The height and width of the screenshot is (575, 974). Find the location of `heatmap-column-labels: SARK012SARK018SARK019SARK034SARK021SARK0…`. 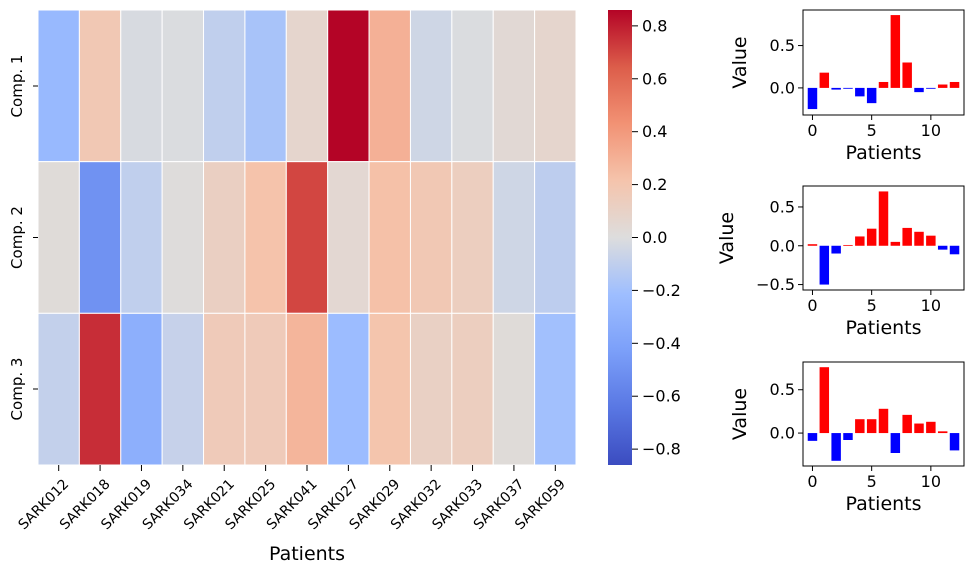

heatmap-column-labels: SARK012SARK018SARK019SARK034SARK021SARK0… is located at coordinates (292, 499).